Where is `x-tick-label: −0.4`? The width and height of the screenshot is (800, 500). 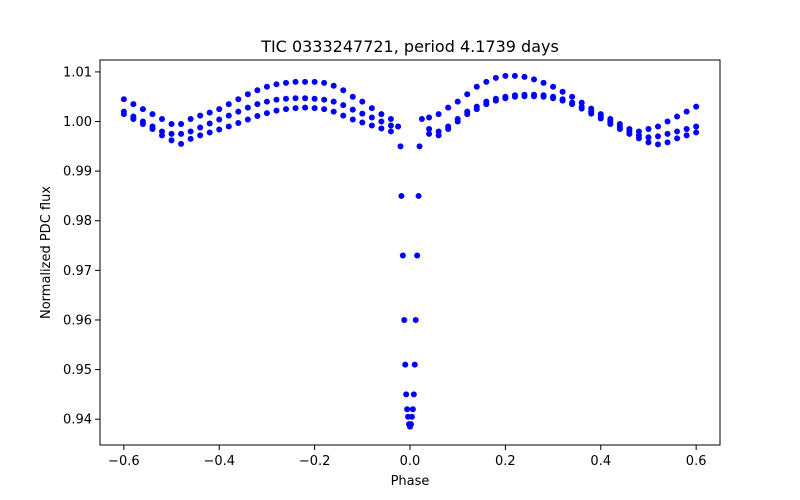
x-tick-label: −0.4 is located at coordinates (219, 461).